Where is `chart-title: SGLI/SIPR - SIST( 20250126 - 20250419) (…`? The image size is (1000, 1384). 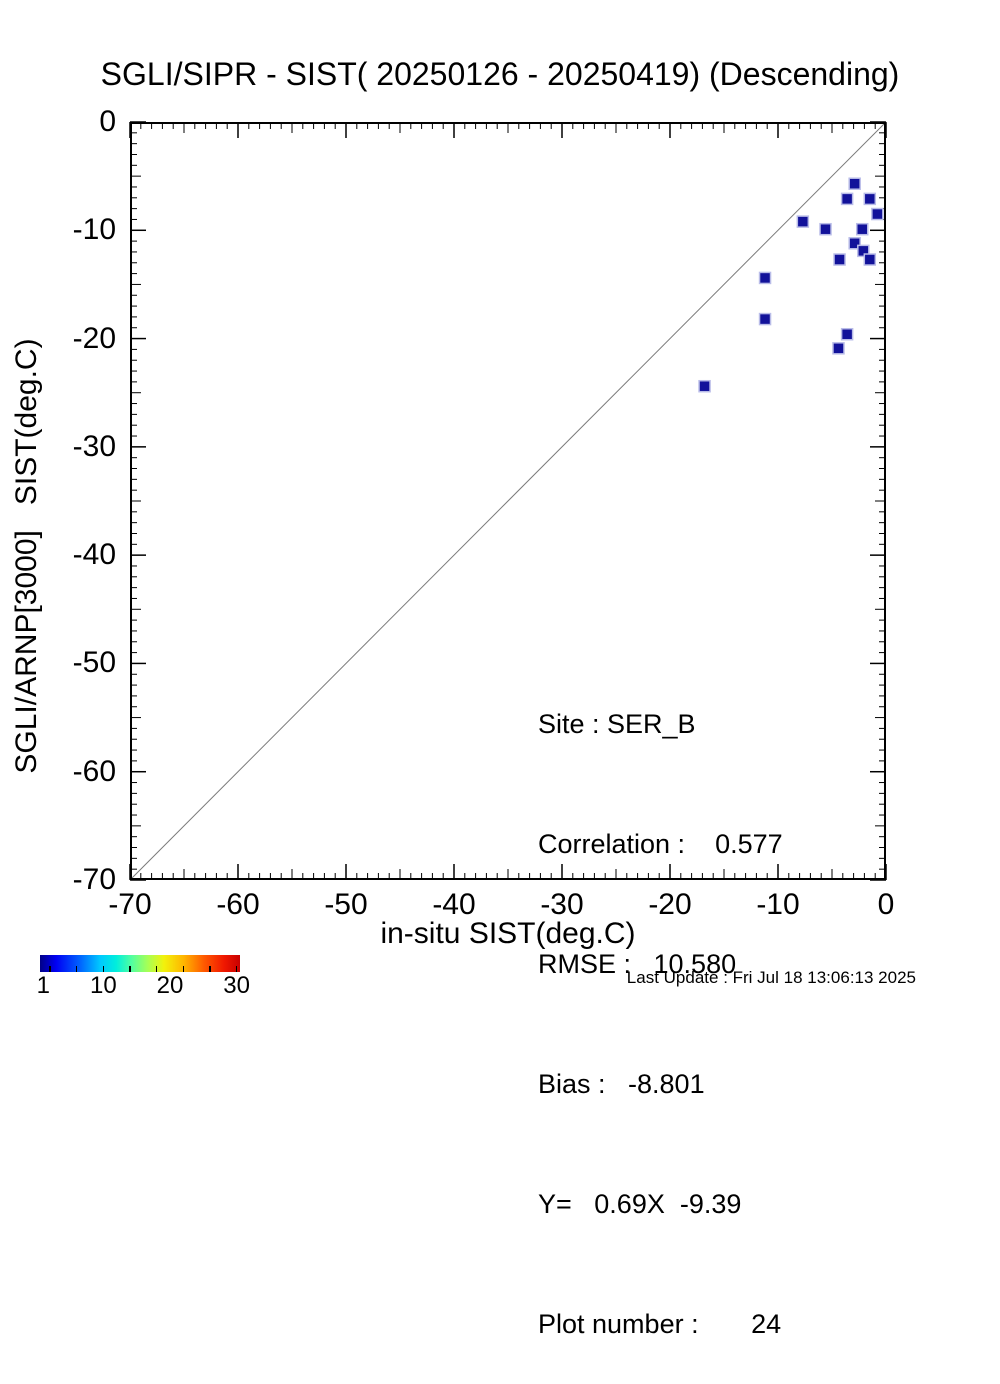
chart-title: SGLI/SIPR - SIST( 20250126 - 20250419) (… is located at coordinates (500, 74).